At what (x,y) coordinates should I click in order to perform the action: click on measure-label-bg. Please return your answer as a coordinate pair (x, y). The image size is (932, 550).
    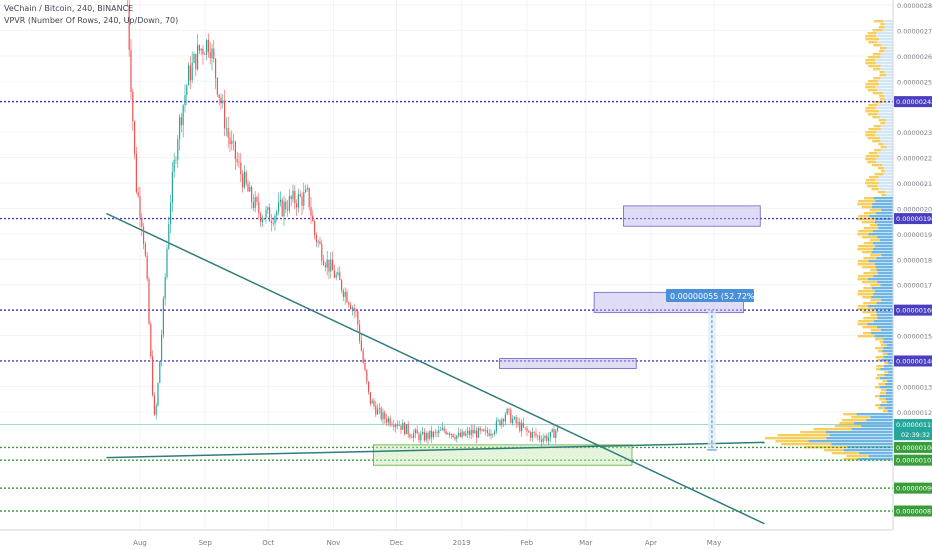
    Looking at the image, I should click on (710, 295).